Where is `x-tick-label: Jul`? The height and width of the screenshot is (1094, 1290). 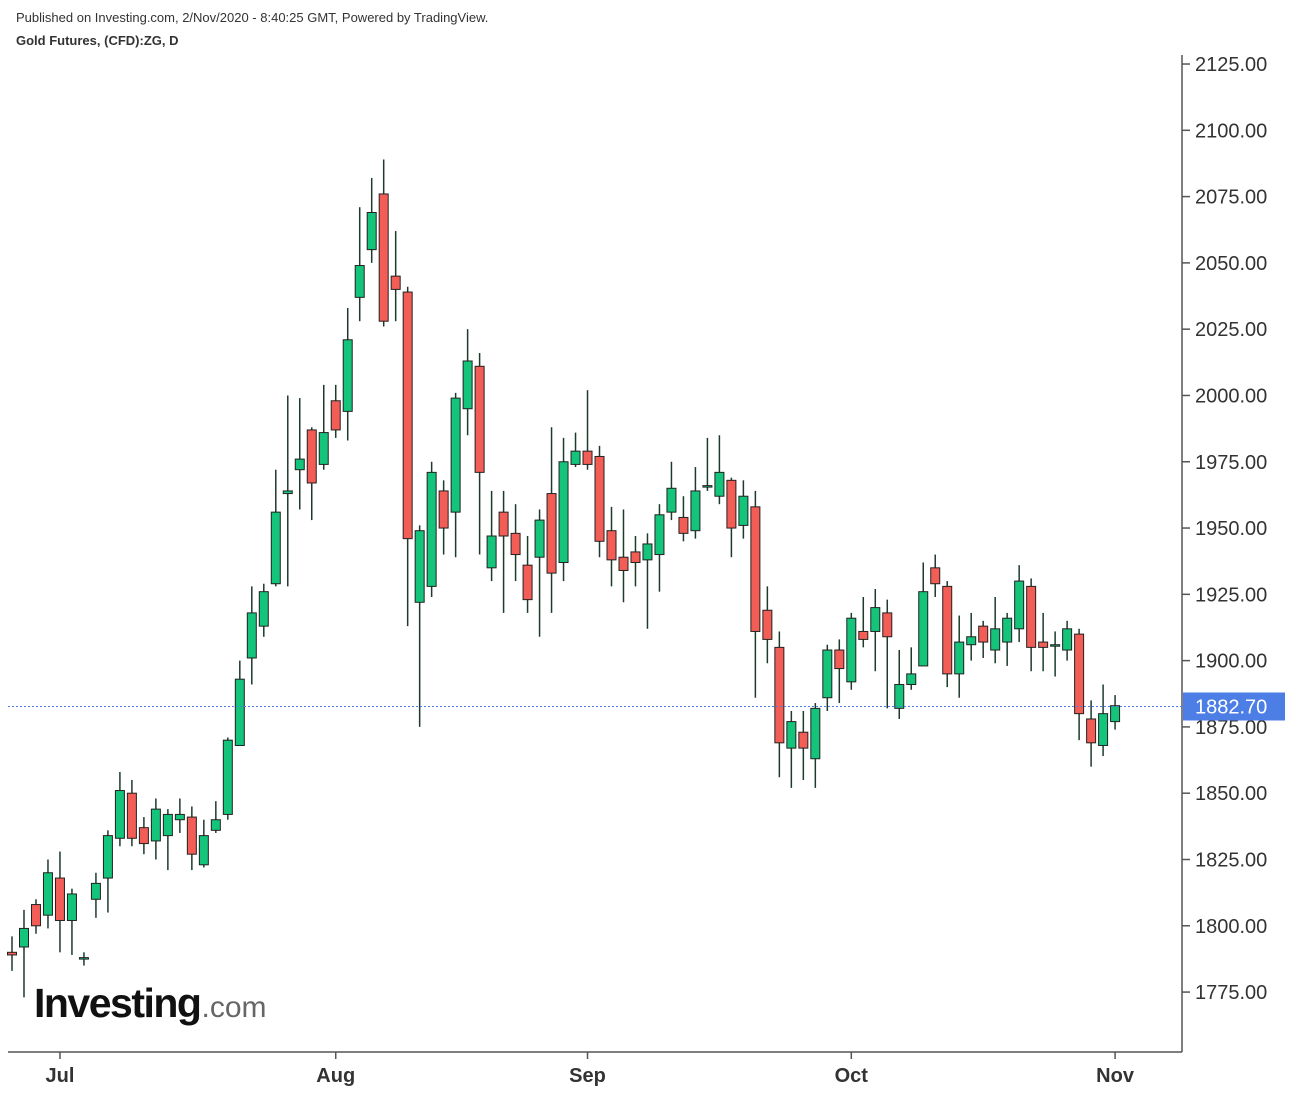 x-tick-label: Jul is located at coordinates (60, 1076).